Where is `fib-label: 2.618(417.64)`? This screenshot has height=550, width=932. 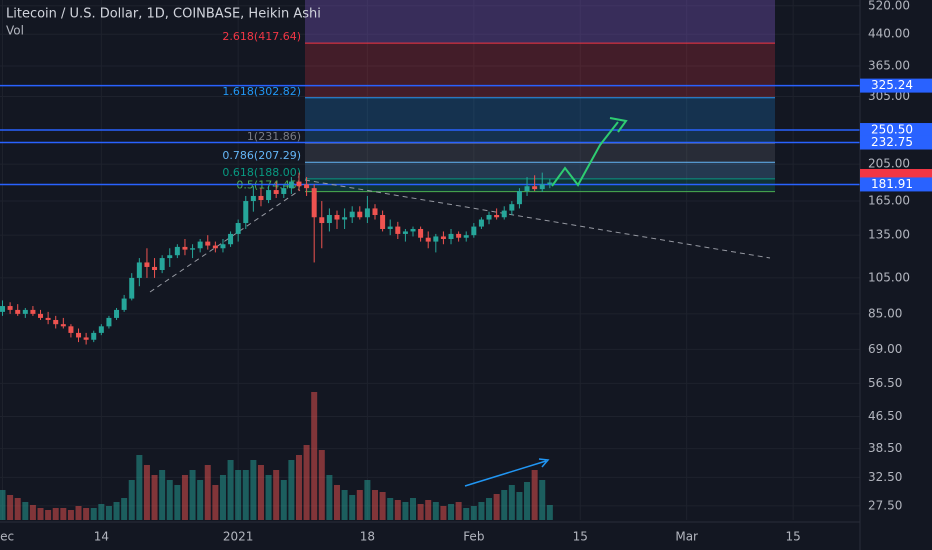 fib-label: 2.618(417.64) is located at coordinates (261, 36).